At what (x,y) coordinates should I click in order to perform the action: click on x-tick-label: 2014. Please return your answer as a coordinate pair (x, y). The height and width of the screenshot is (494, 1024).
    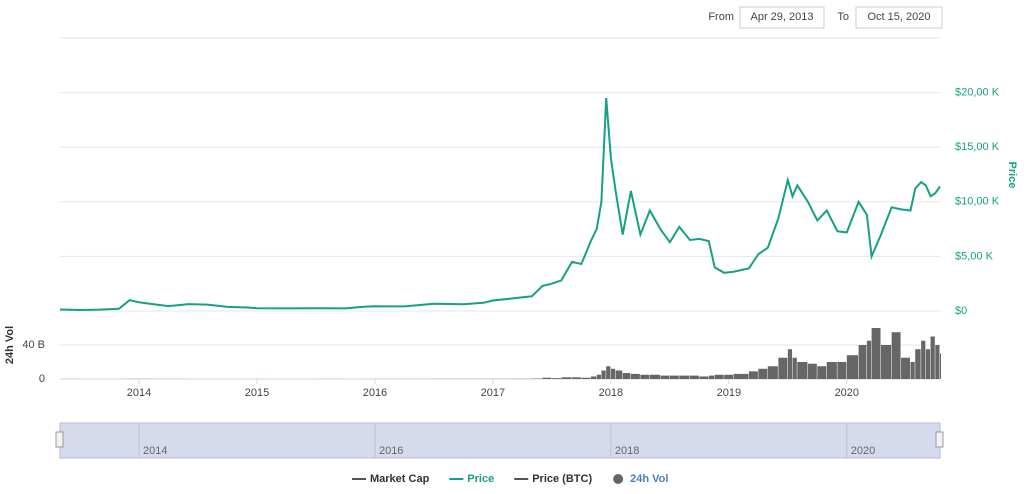
    Looking at the image, I should click on (139, 393).